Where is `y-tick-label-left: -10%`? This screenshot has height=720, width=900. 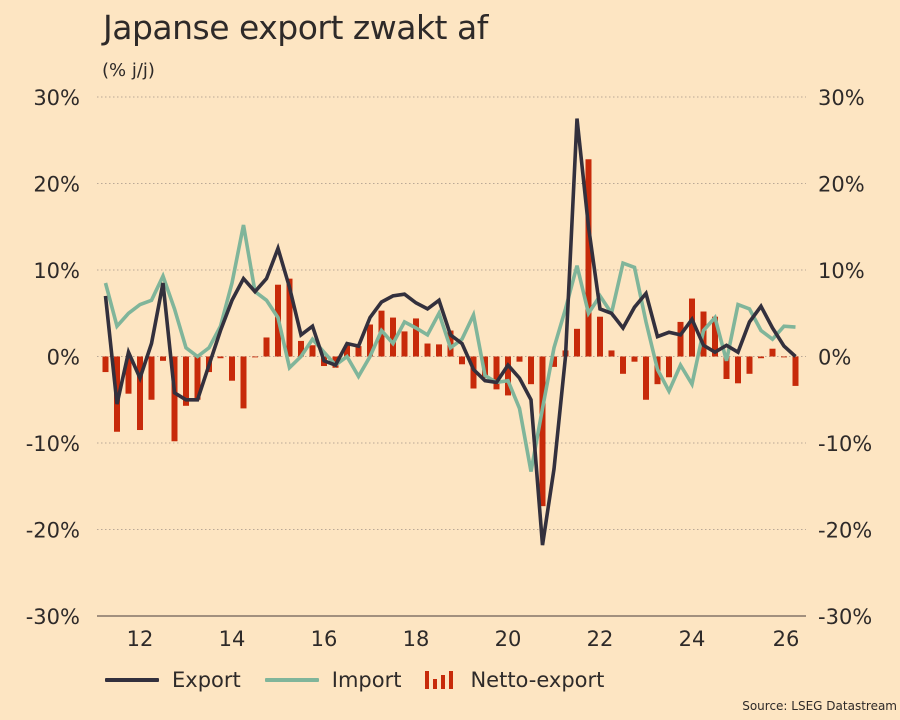 y-tick-label-left: -10% is located at coordinates (53, 444).